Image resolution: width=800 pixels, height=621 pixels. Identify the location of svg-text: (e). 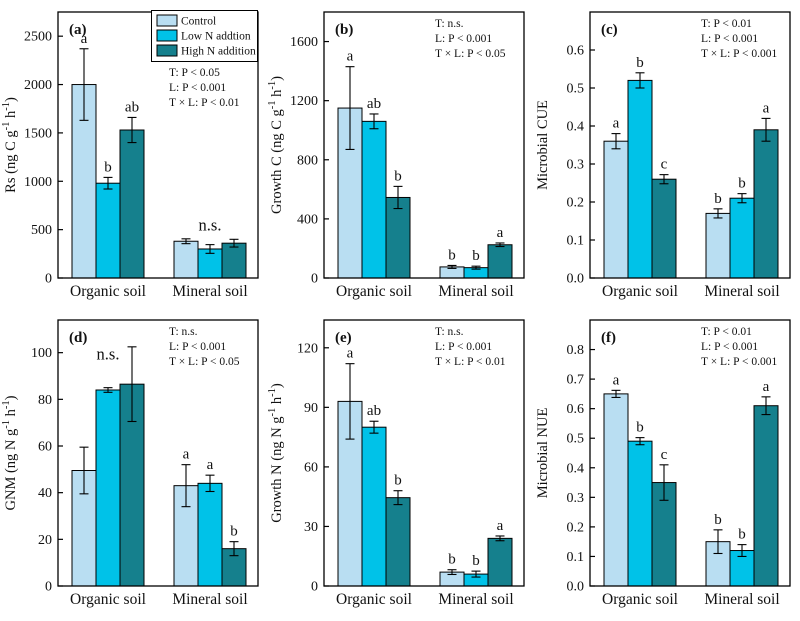
(343, 338).